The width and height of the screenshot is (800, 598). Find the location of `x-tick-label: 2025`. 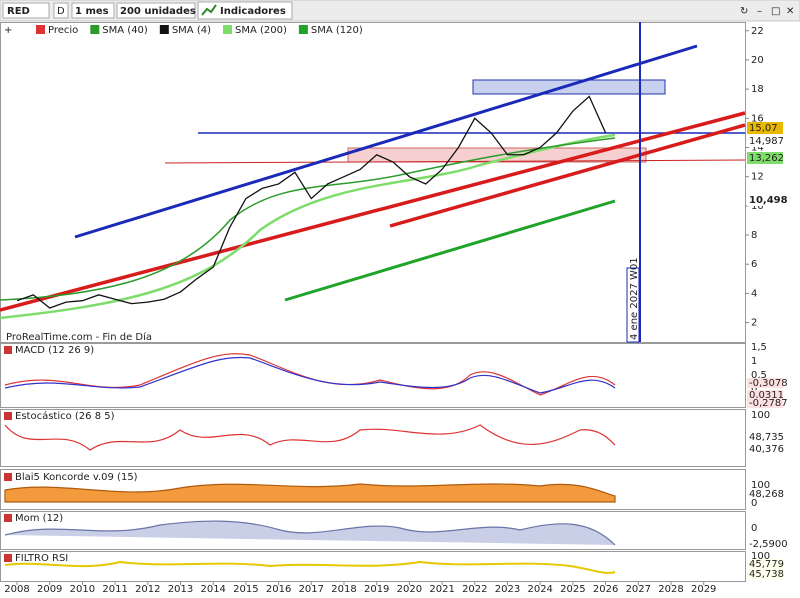

x-tick-label: 2025 is located at coordinates (572, 589).